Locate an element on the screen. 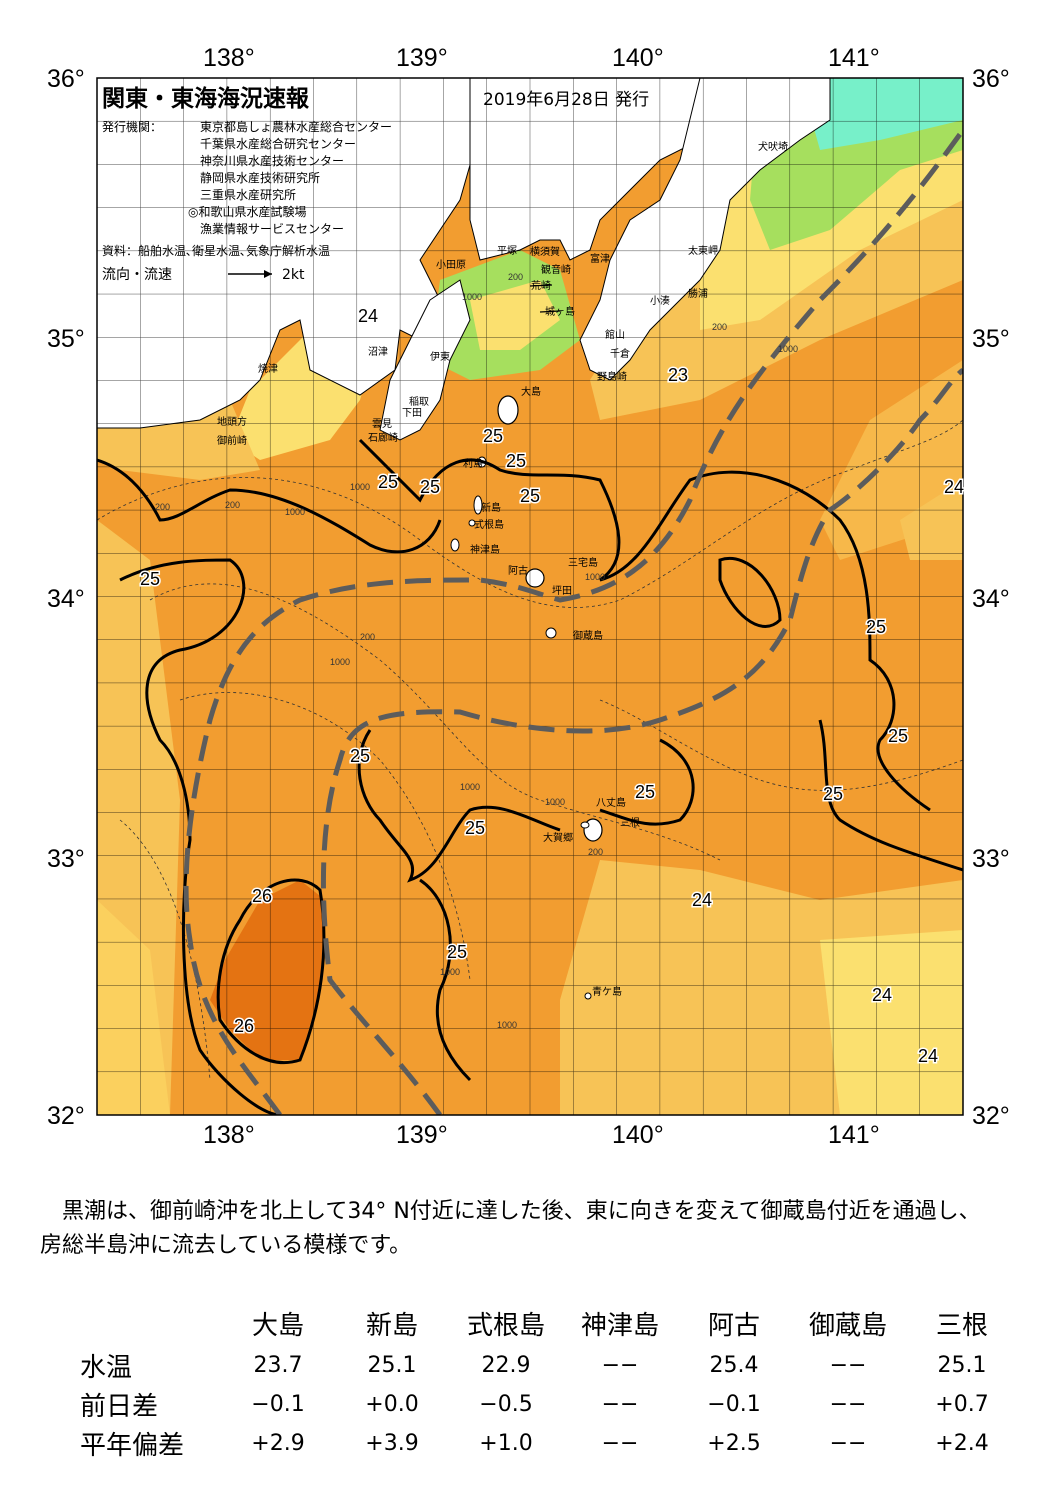 The width and height of the screenshot is (1064, 1503). current-legend-scale: 2kt is located at coordinates (293, 275).